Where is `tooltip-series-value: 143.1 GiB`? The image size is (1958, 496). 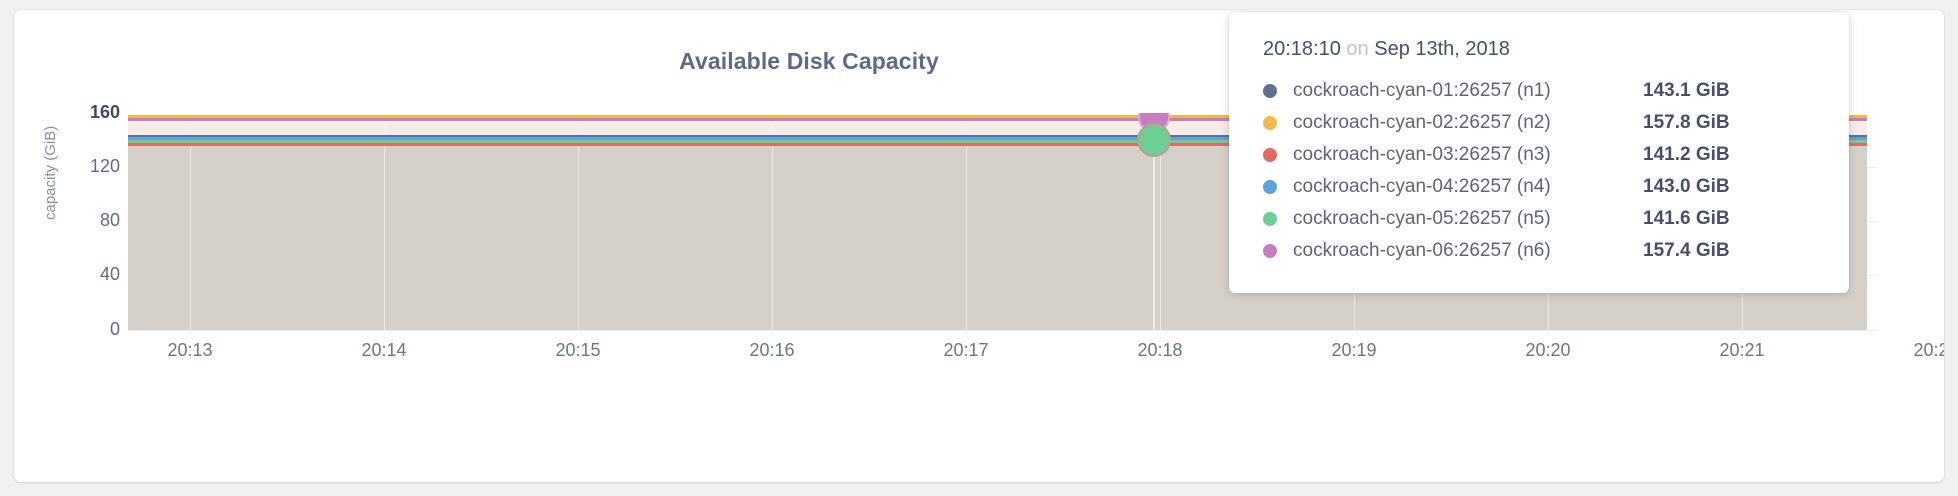 tooltip-series-value: 143.1 GiB is located at coordinates (1686, 90).